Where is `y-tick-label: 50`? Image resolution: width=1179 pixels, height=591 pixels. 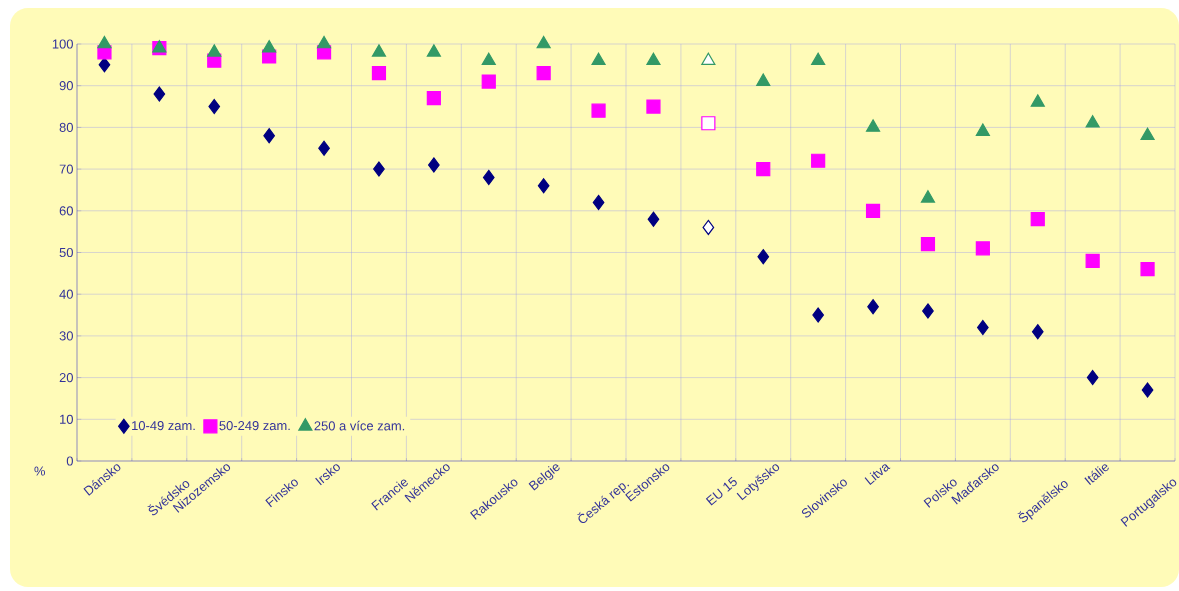
y-tick-label: 50 is located at coordinates (66, 252).